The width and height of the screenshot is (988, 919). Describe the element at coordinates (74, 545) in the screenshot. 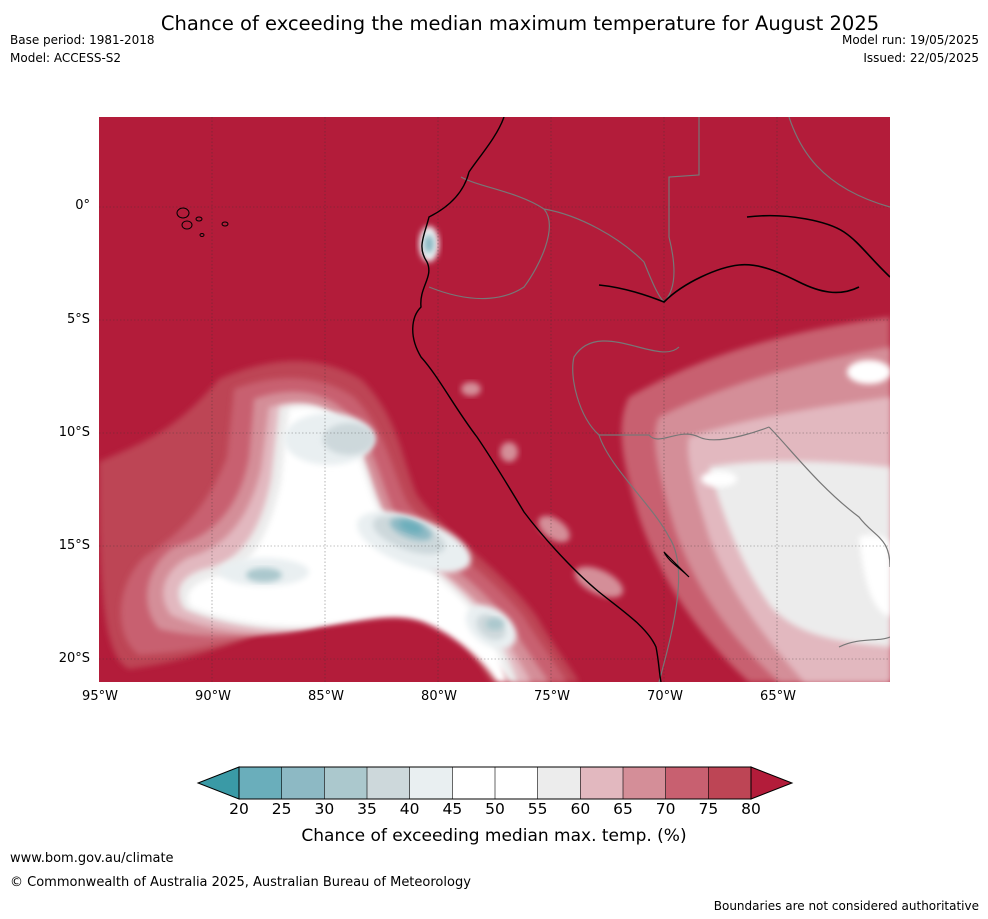

I see `lat-label-15s: 15°S` at that location.